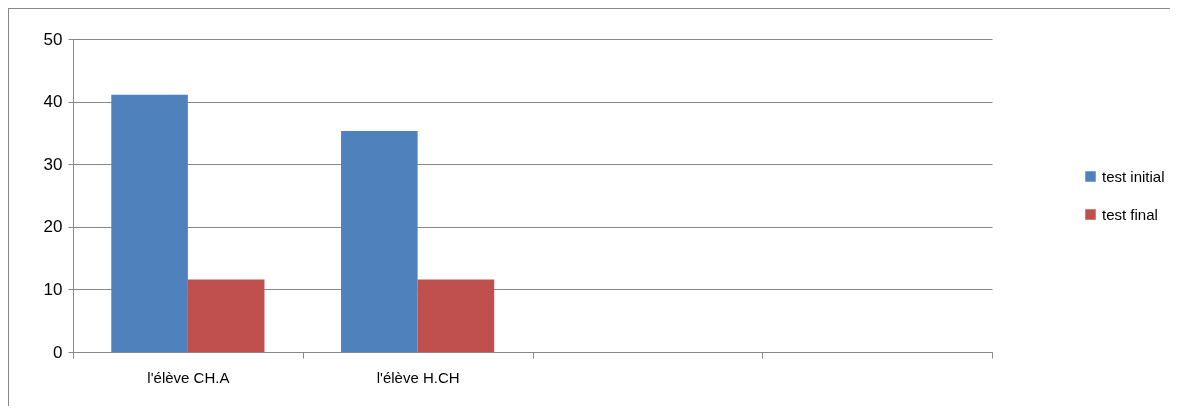  I want to click on x-tick-label: l'élève CH.A, so click(188, 377).